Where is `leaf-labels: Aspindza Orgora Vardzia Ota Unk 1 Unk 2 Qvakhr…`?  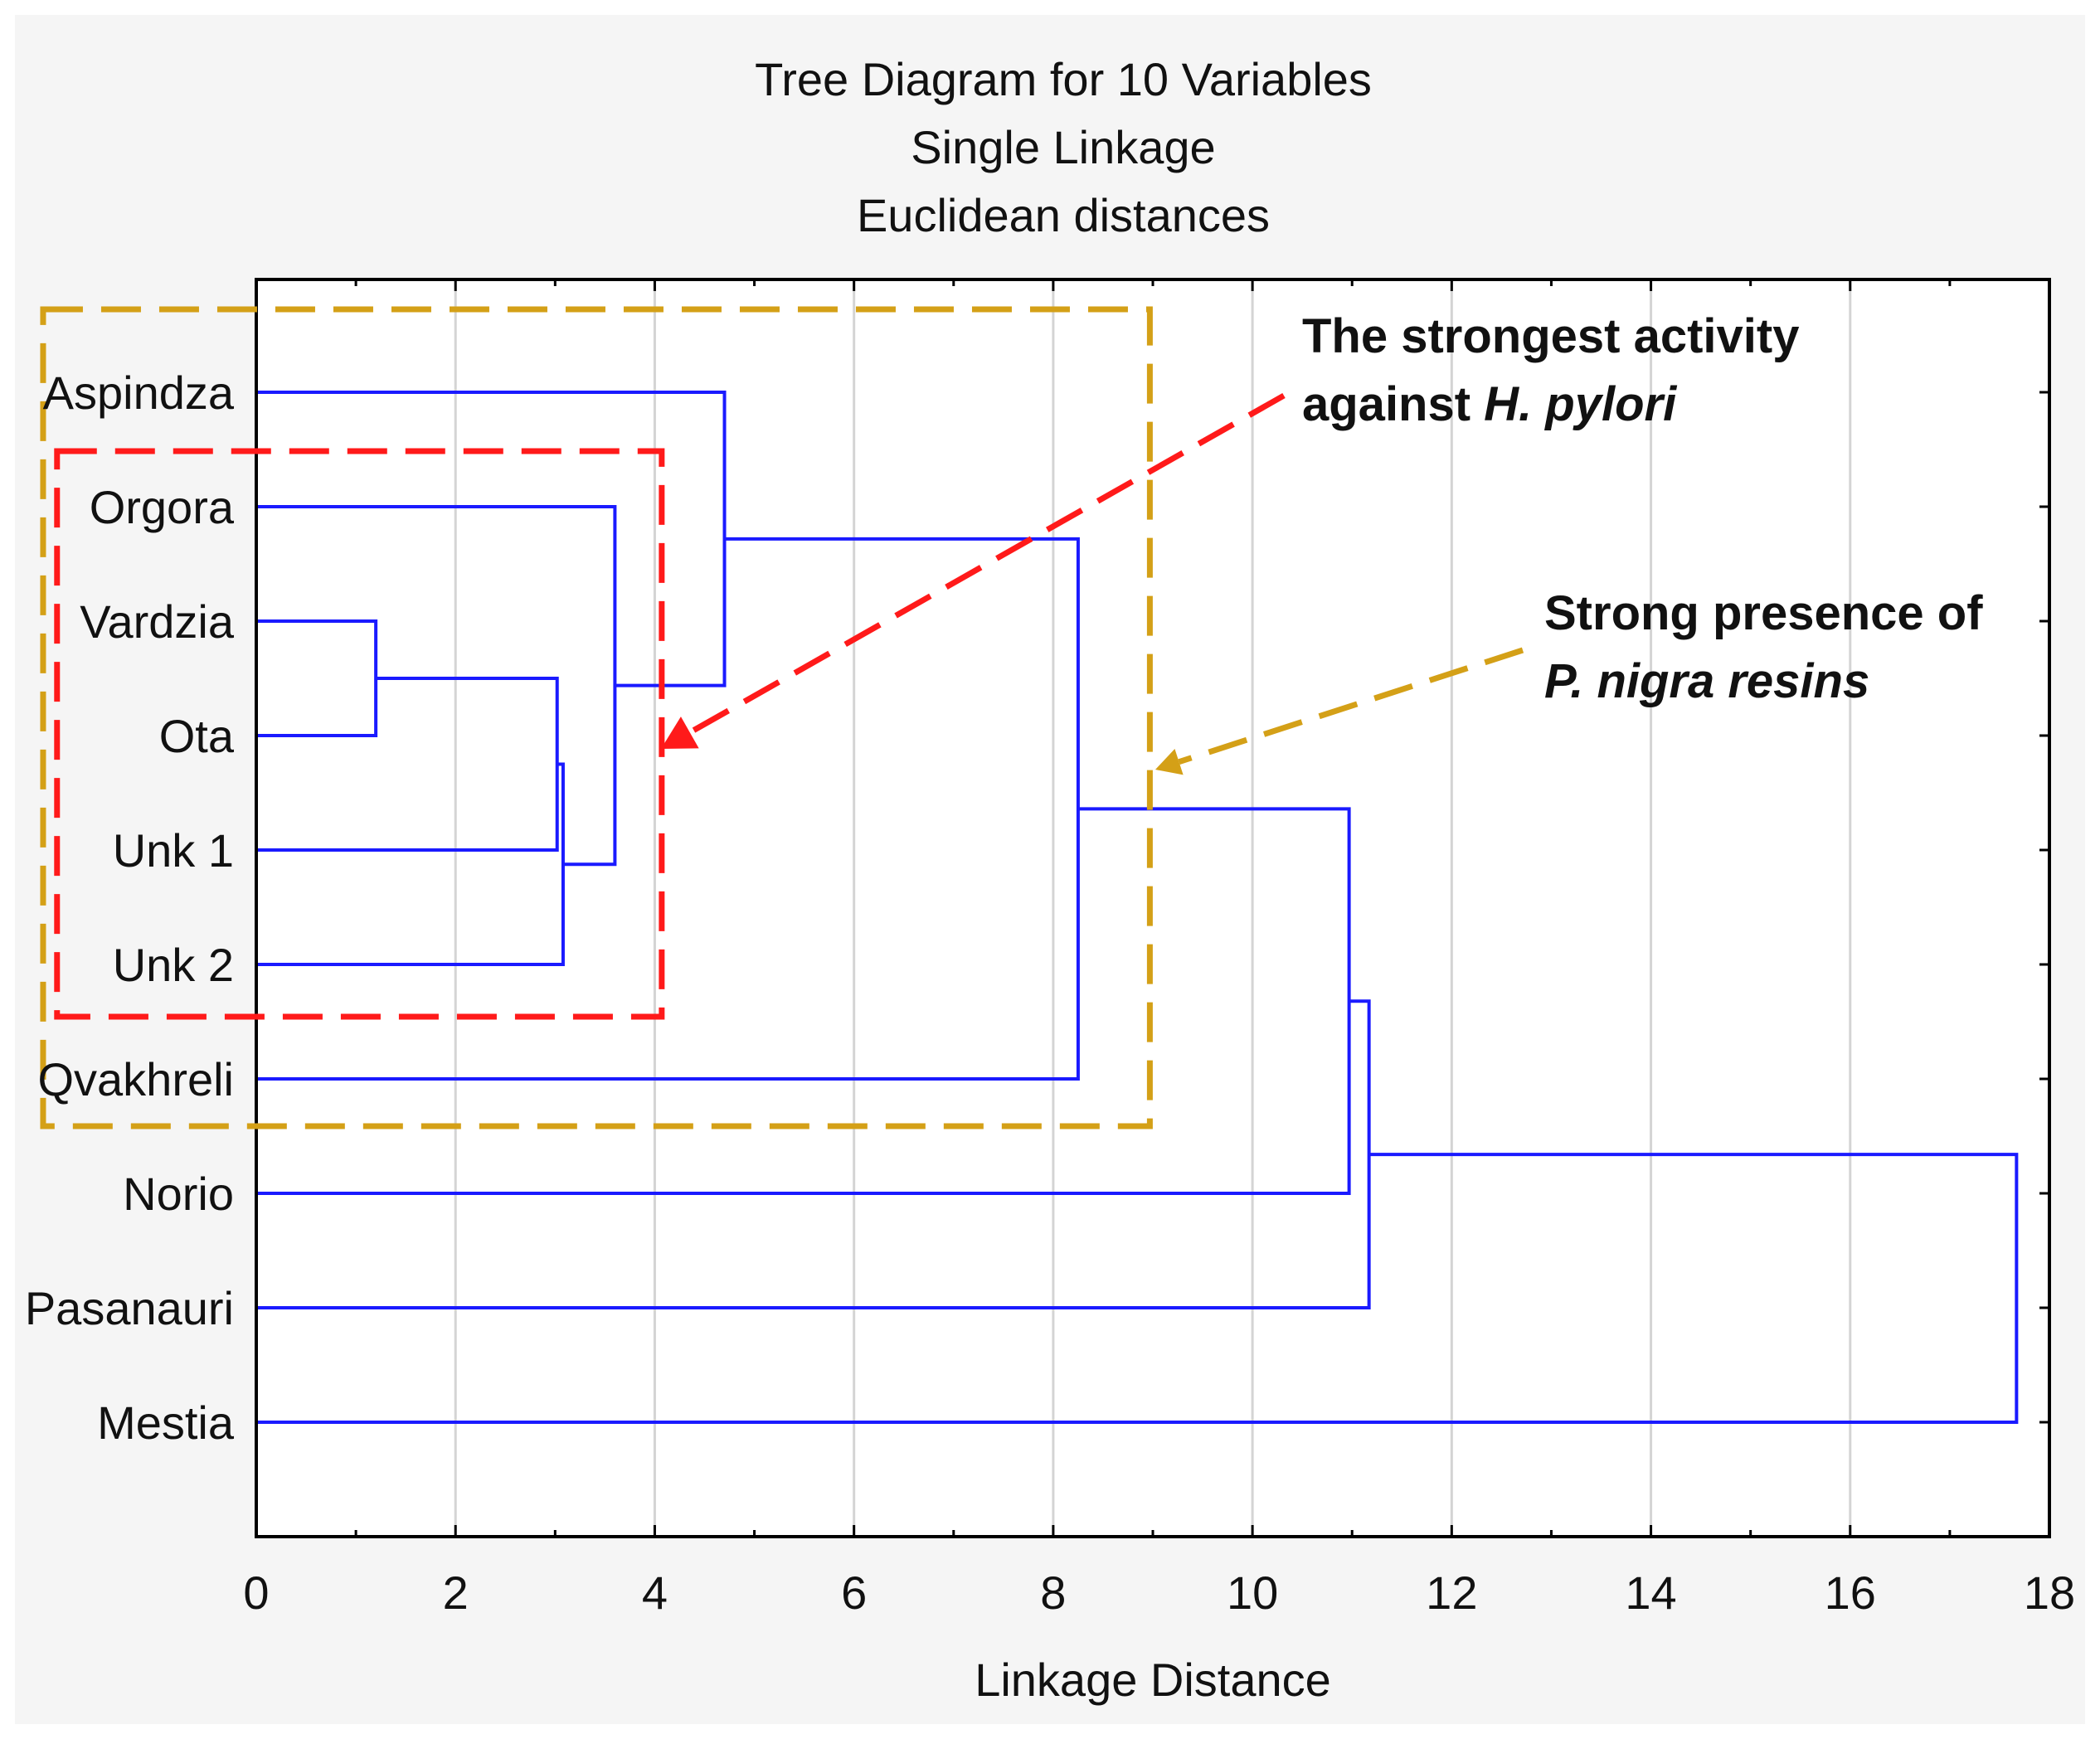
leaf-labels: Aspindza Orgora Vardzia Ota Unk 1 Unk 2 Qvakhr… is located at coordinates (130, 908).